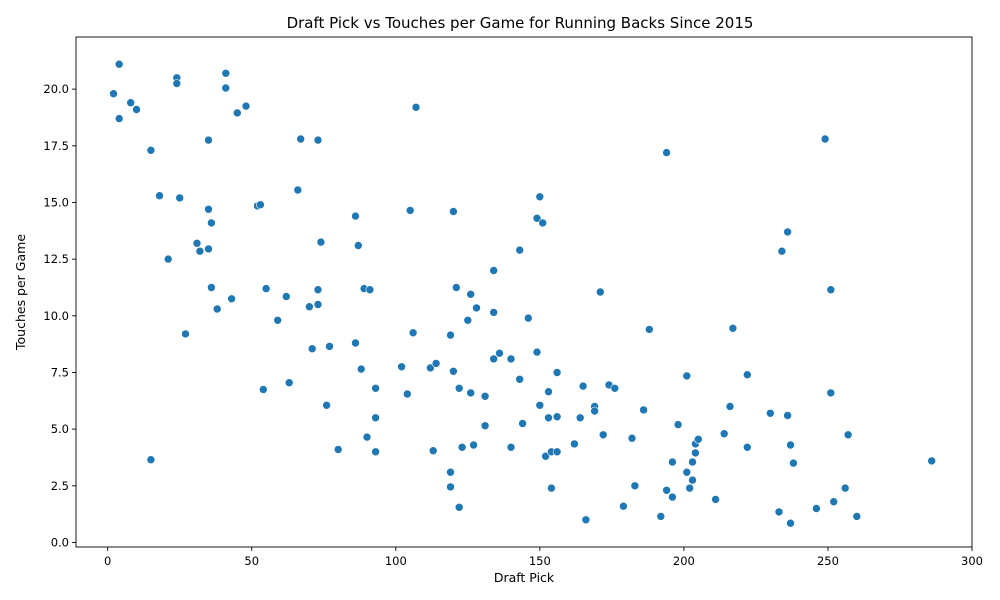 Image resolution: width=1000 pixels, height=600 pixels. What do you see at coordinates (60, 486) in the screenshot?
I see `y-tick-label: 2.5` at bounding box center [60, 486].